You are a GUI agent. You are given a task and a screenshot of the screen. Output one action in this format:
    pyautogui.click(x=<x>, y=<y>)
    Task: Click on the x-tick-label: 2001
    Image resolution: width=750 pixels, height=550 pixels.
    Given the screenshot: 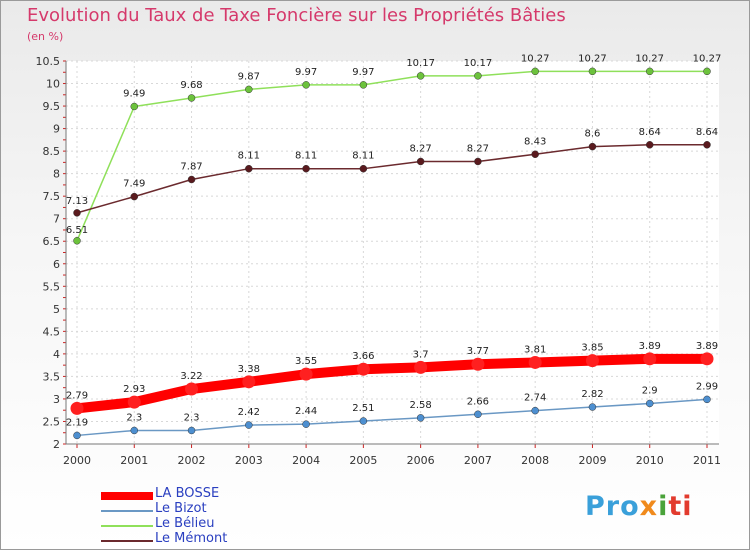 What is the action you would take?
    pyautogui.click(x=134, y=460)
    